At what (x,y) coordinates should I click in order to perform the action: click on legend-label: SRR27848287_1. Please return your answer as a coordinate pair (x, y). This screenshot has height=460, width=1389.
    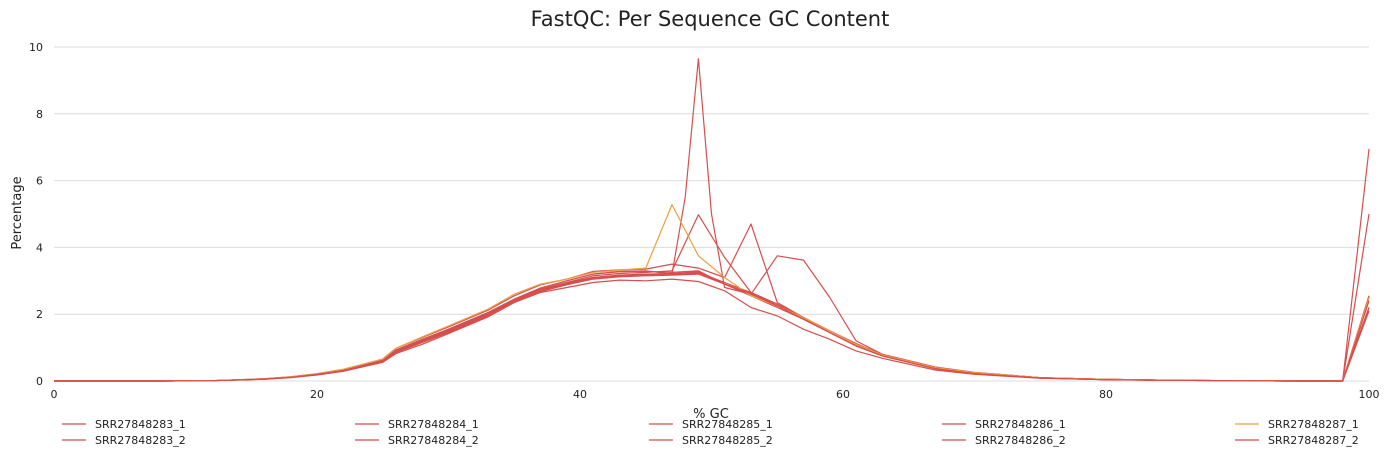
    Looking at the image, I should click on (1313, 424).